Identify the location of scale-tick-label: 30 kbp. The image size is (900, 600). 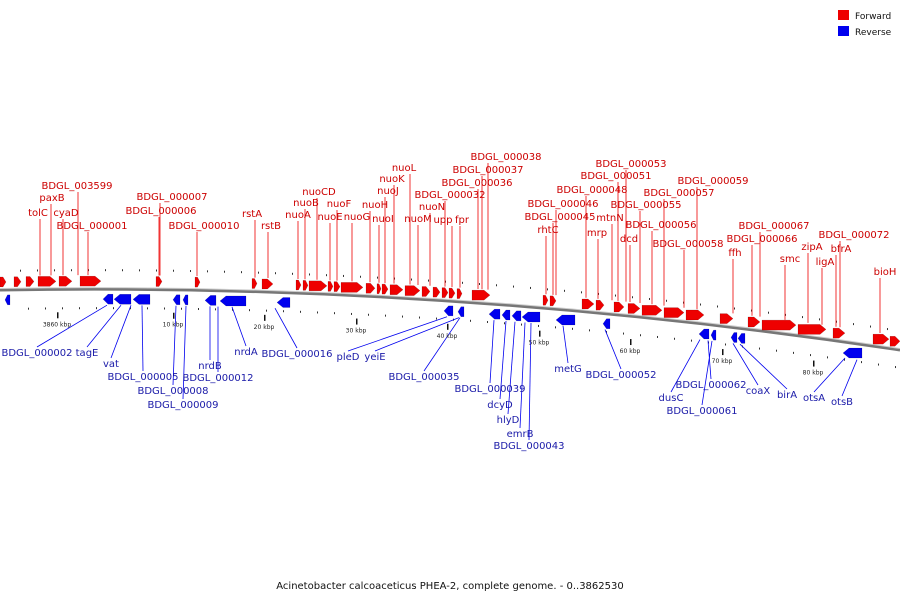
(356, 331).